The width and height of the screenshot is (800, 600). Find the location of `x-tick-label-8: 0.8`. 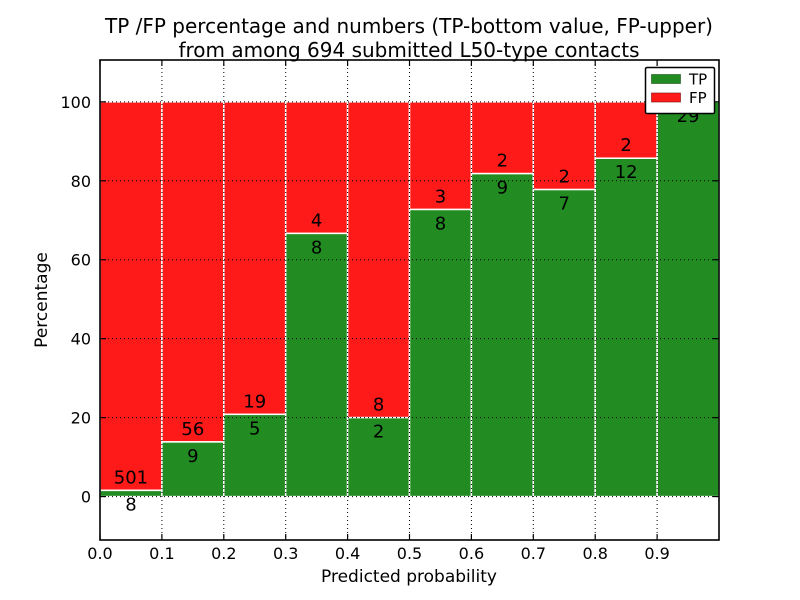

x-tick-label-8: 0.8 is located at coordinates (594, 553).